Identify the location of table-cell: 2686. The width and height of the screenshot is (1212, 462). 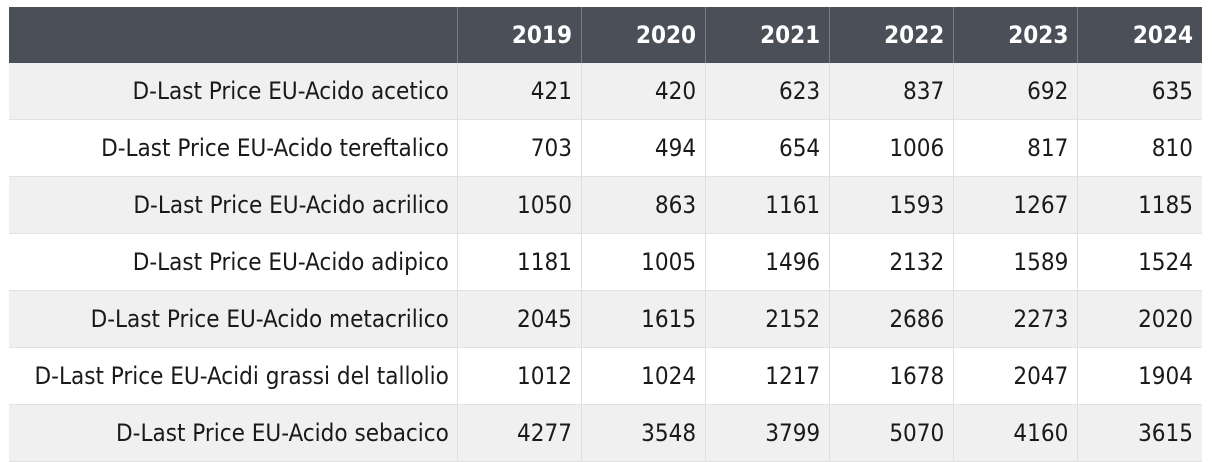
(892, 319).